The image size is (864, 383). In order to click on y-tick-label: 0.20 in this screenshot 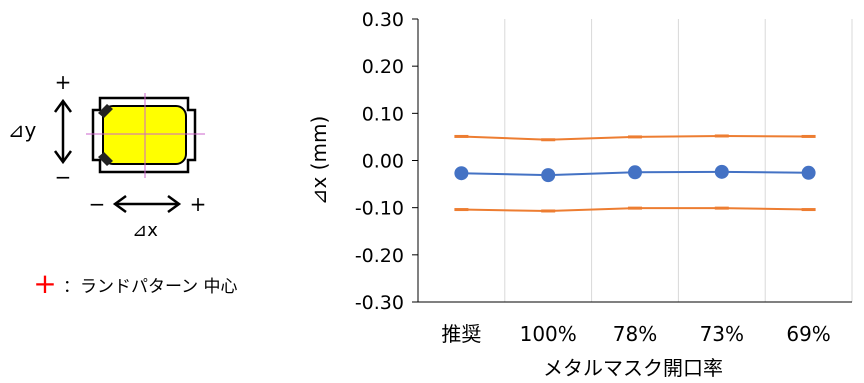, I will do `click(383, 67)`.